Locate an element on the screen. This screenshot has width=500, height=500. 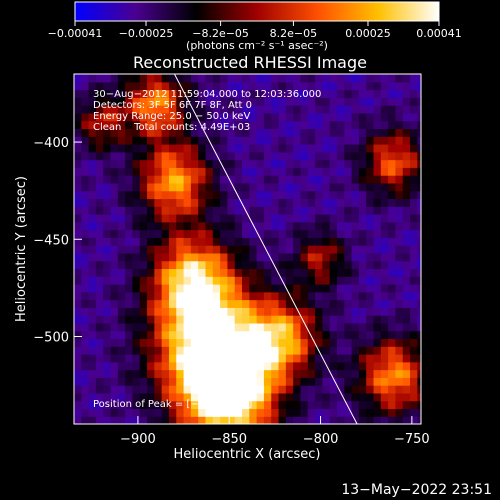
y-axis-ticks: −400−450−500 is located at coordinates (57, 241).